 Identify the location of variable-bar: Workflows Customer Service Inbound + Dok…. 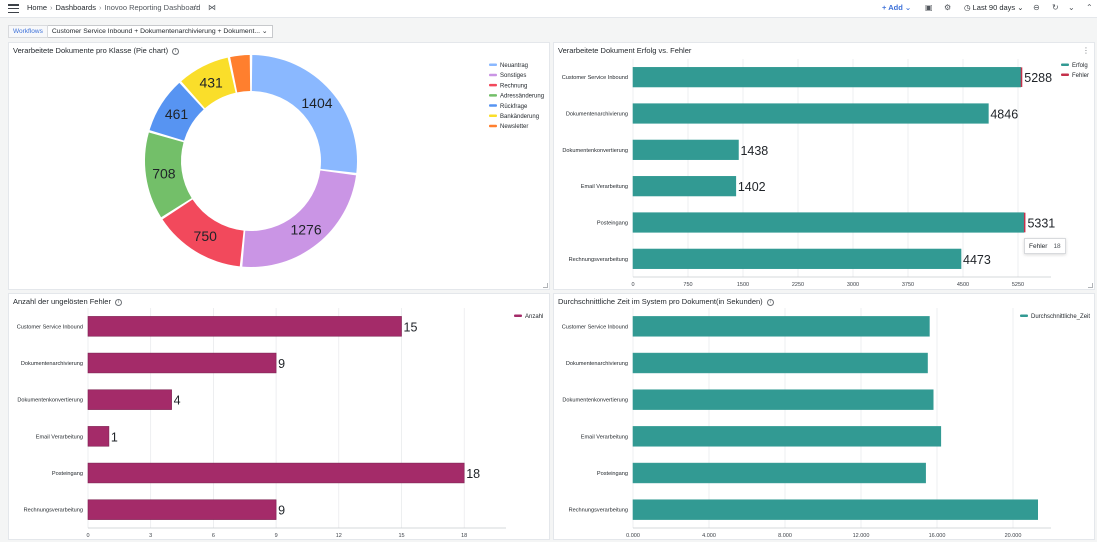
(140, 31).